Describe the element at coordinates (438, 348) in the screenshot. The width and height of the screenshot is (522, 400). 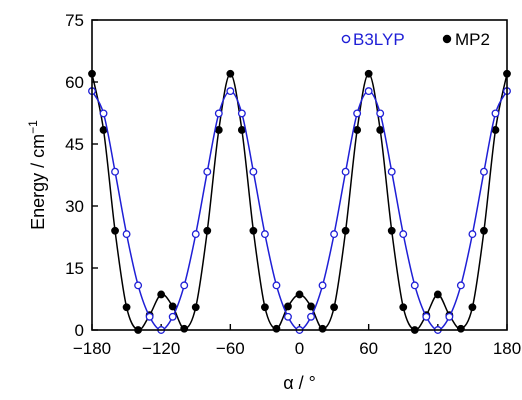
I see `x-tick-label: 120` at that location.